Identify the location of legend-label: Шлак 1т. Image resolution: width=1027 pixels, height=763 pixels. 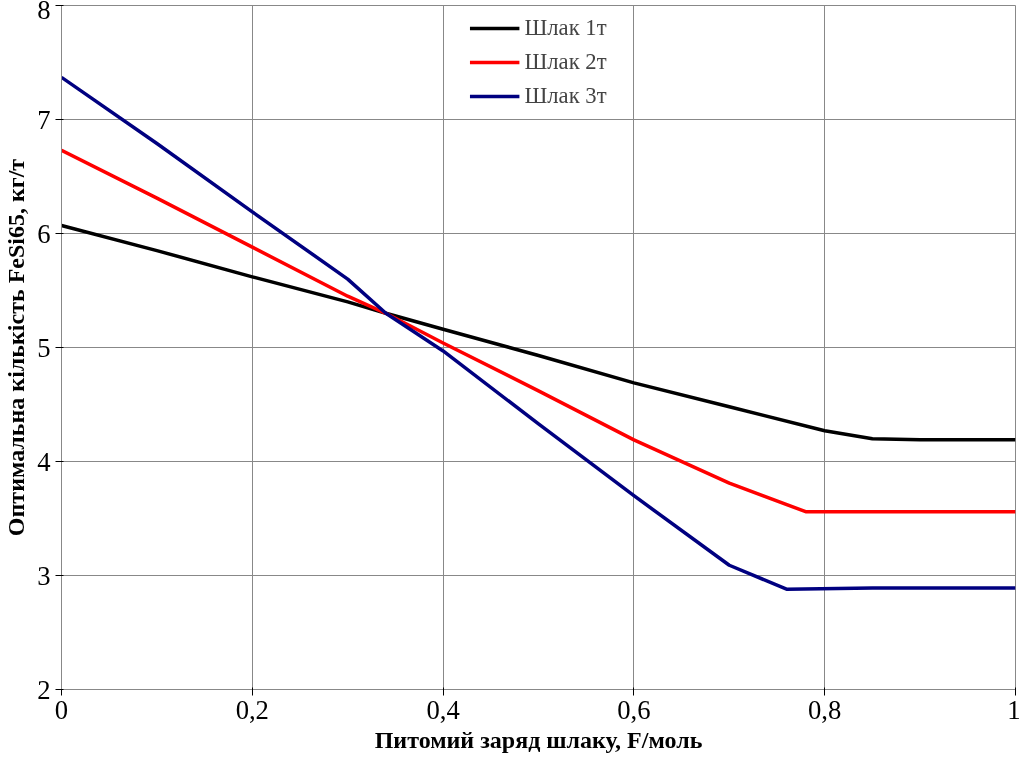
(565, 28).